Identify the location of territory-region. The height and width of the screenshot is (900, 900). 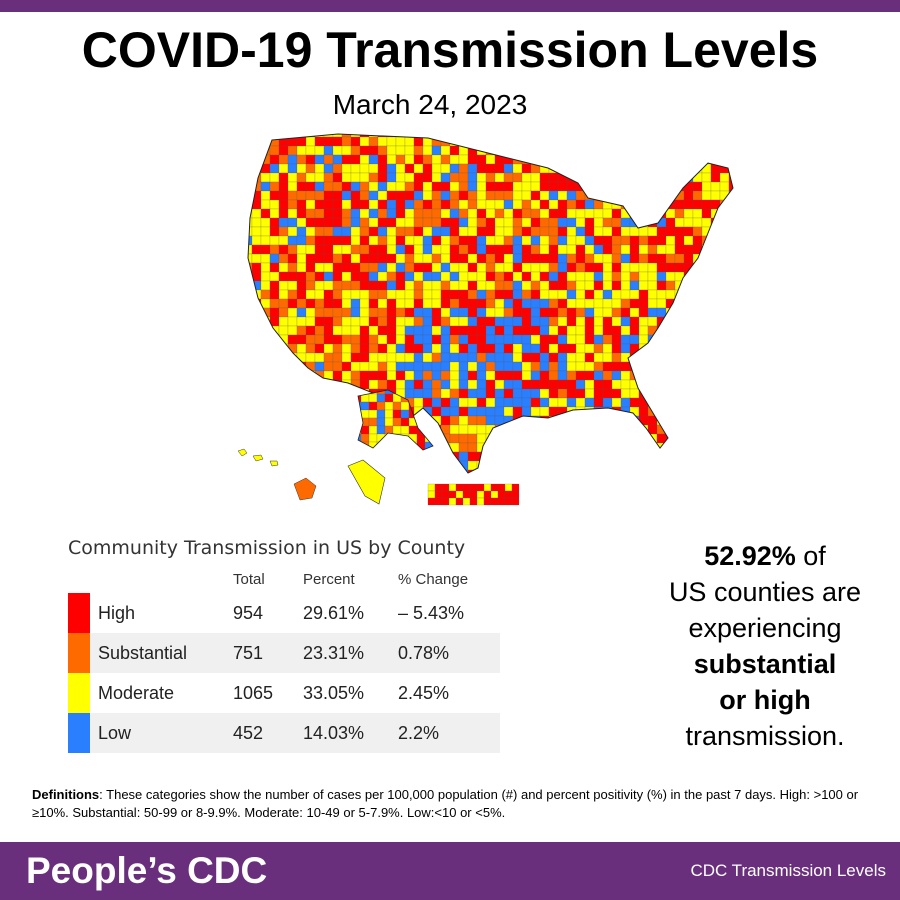
(366, 482).